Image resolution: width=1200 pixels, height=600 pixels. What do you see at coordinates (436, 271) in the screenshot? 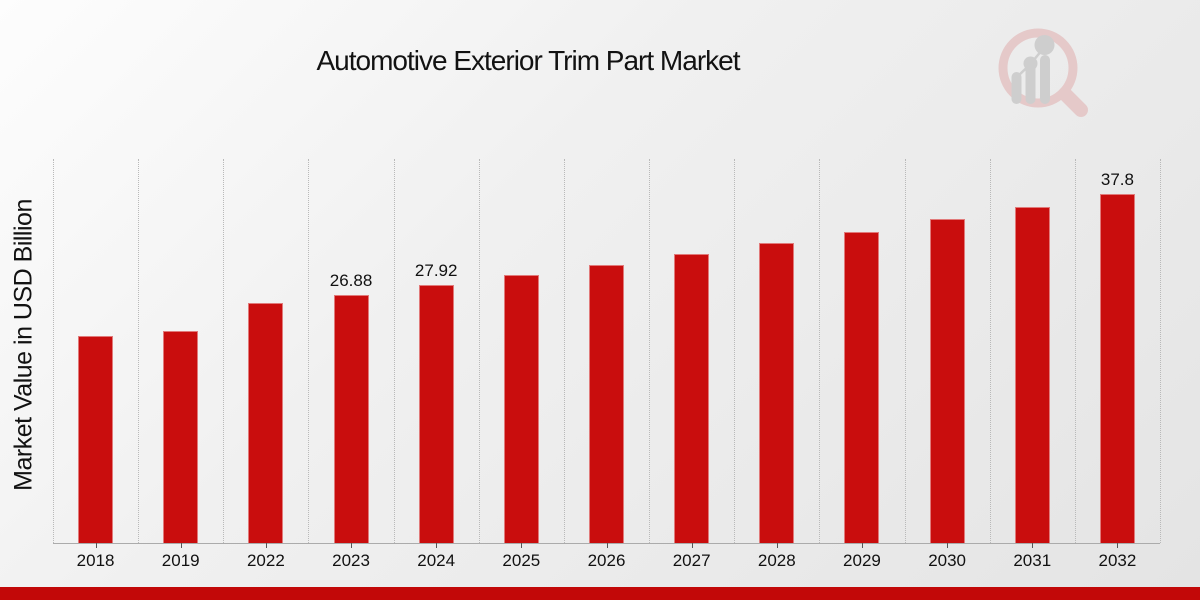
I see `bar-value-label: 27.92` at bounding box center [436, 271].